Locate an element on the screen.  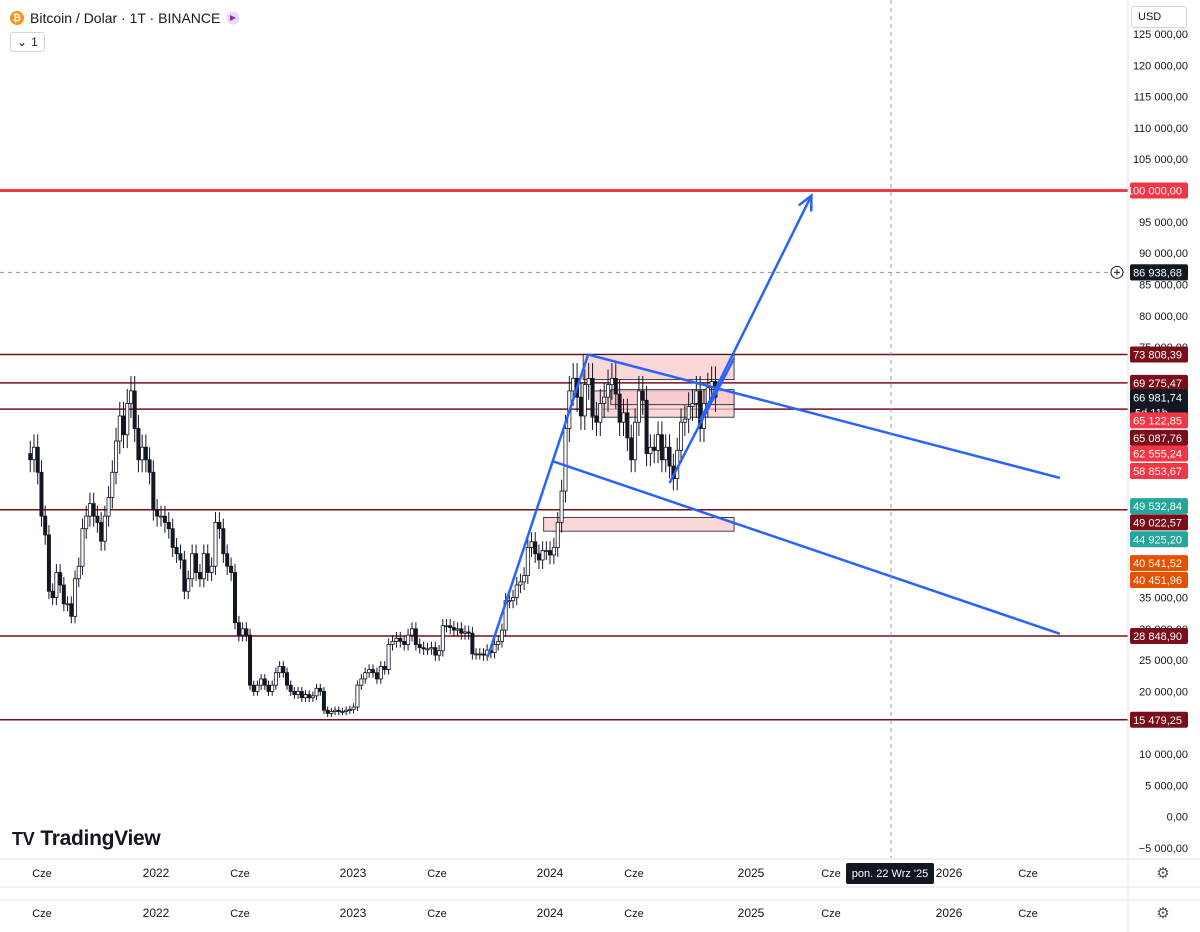
collapse-indicators-button: ⌄ 1 is located at coordinates (27, 42).